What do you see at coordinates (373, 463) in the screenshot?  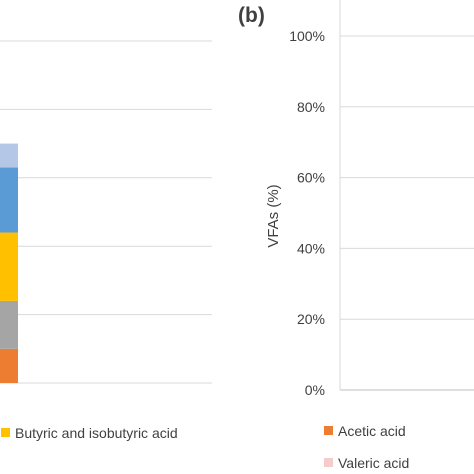 I see `legend-label-2: Valeric acid` at bounding box center [373, 463].